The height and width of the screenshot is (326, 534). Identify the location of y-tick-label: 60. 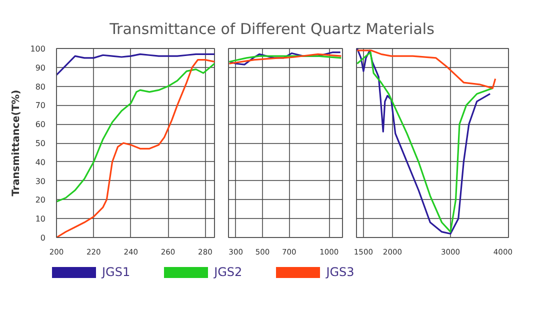
(40, 125).